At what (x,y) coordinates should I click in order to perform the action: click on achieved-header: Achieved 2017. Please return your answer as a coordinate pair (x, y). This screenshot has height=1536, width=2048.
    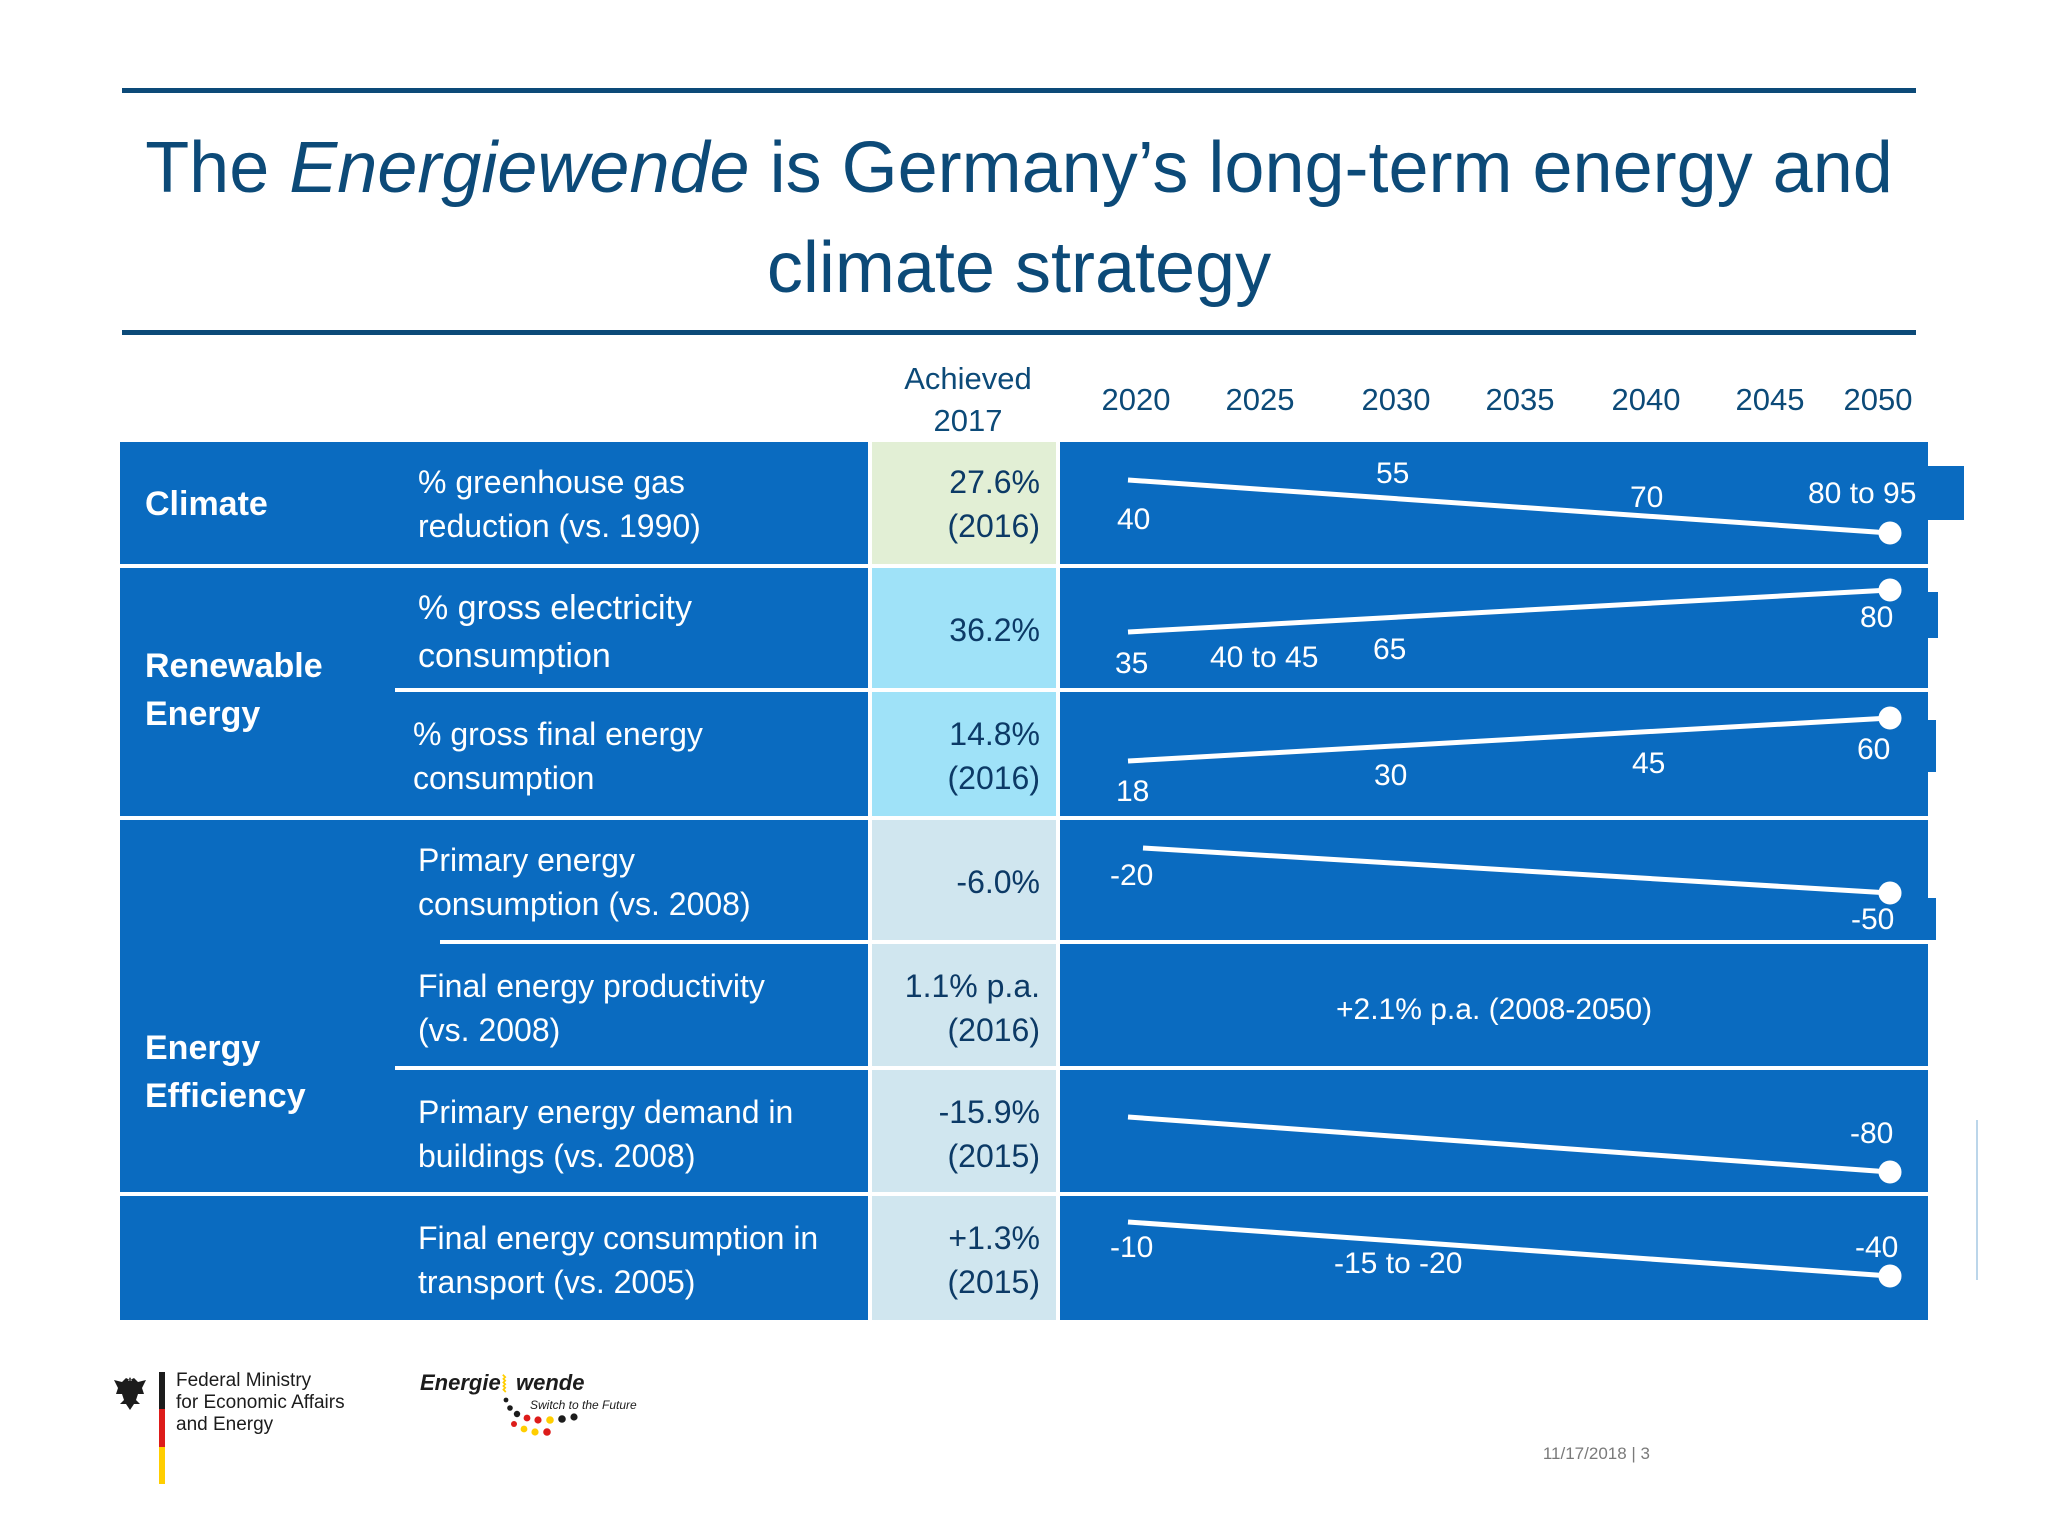
    Looking at the image, I should click on (968, 400).